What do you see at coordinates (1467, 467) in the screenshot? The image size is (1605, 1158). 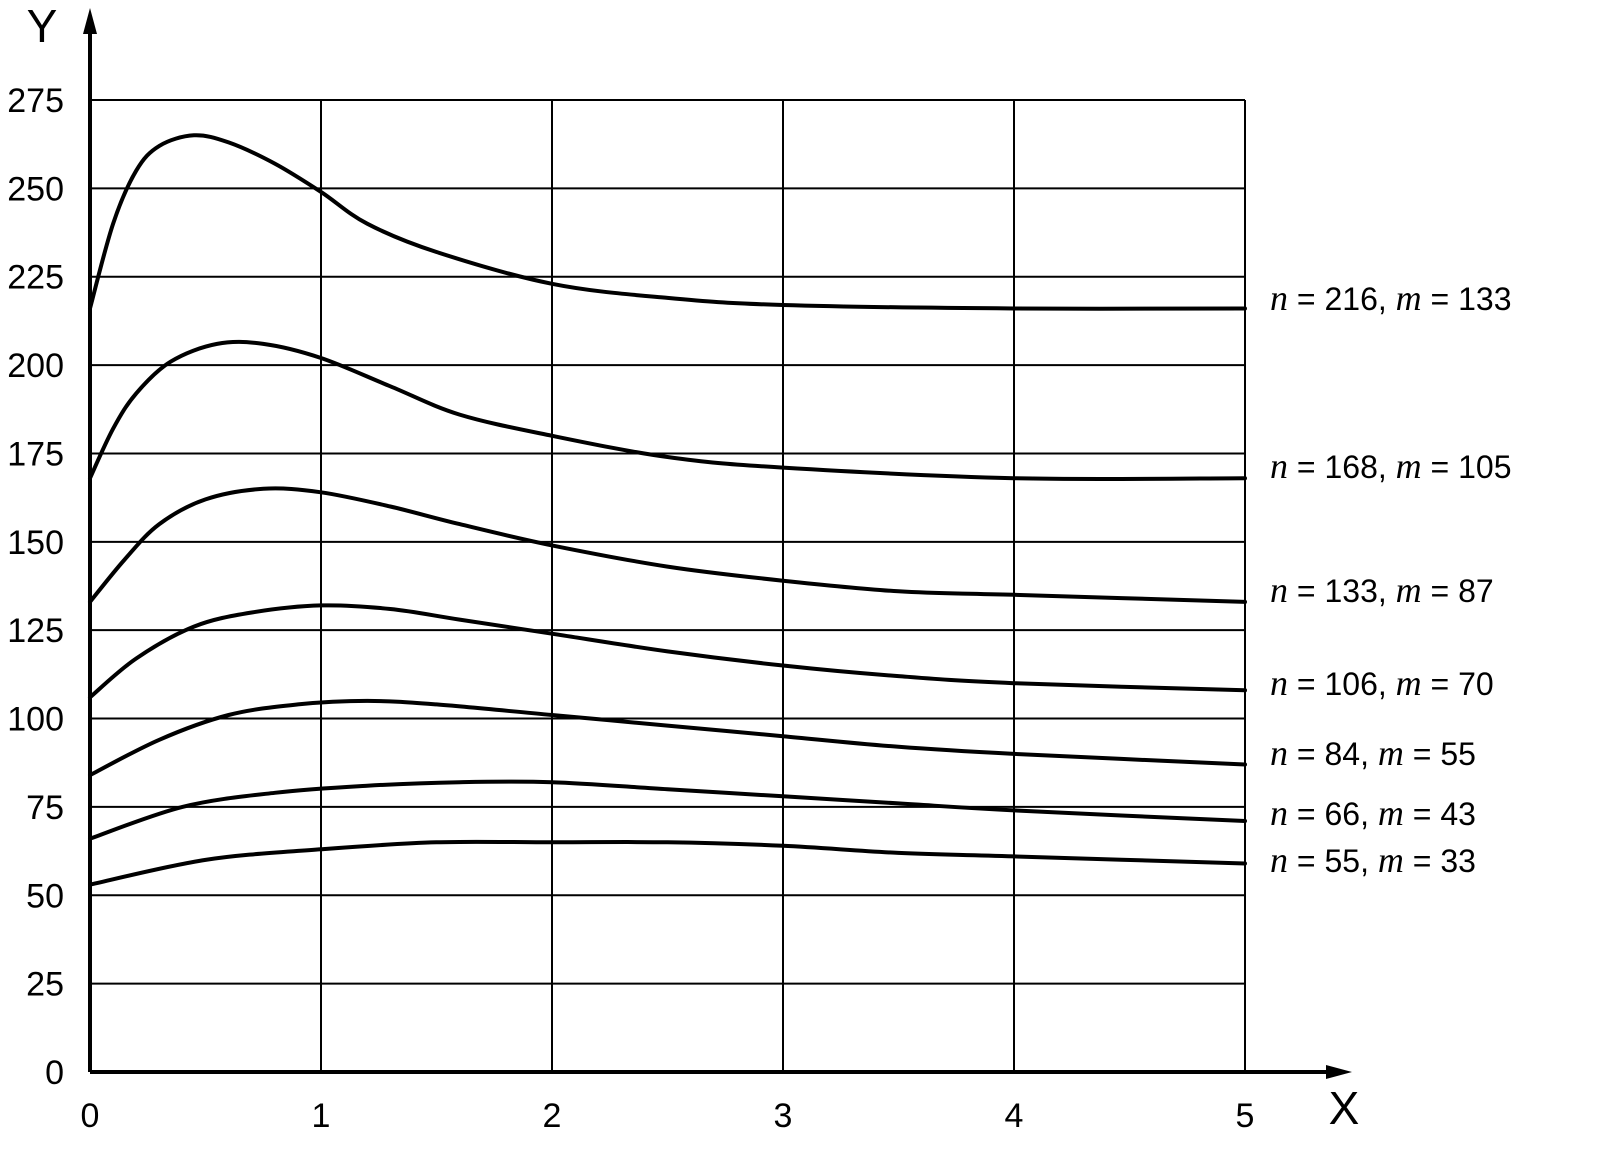 I see `series-label-value: = 105` at bounding box center [1467, 467].